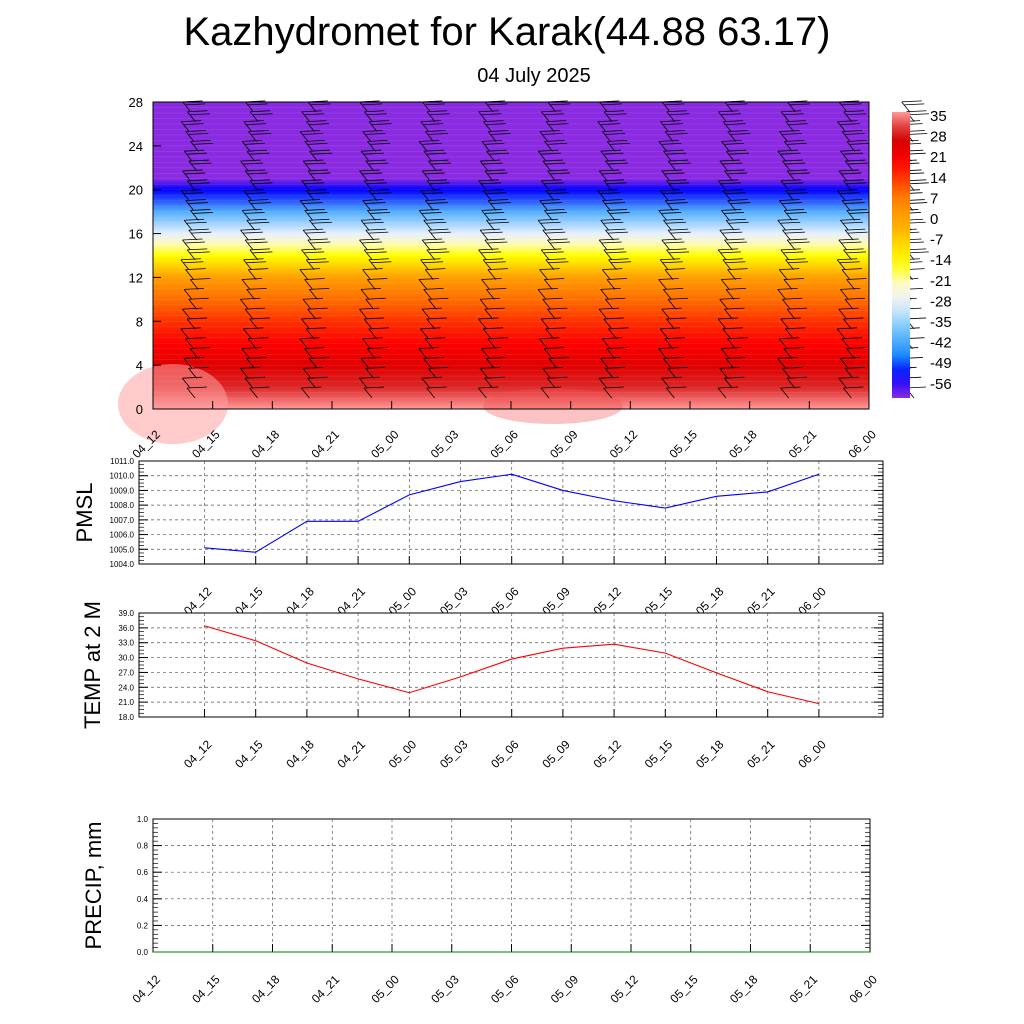  Describe the element at coordinates (934, 219) in the screenshot. I see `colorbar-label: 0` at that location.